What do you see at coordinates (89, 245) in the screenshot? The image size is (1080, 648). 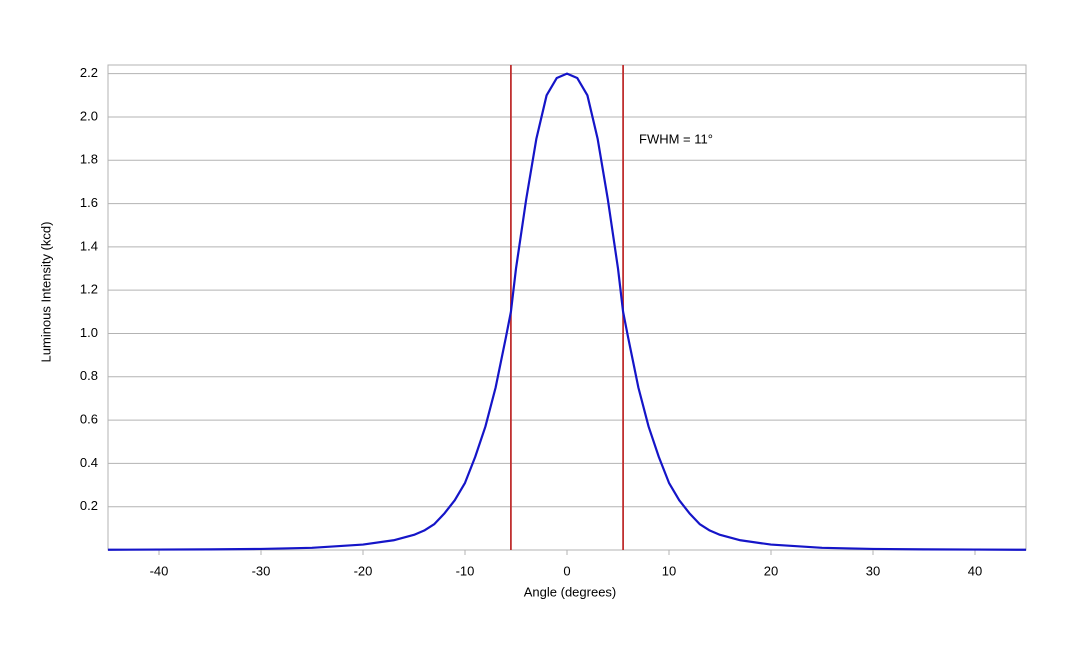 I see `y-tick-label: 1.4` at bounding box center [89, 245].